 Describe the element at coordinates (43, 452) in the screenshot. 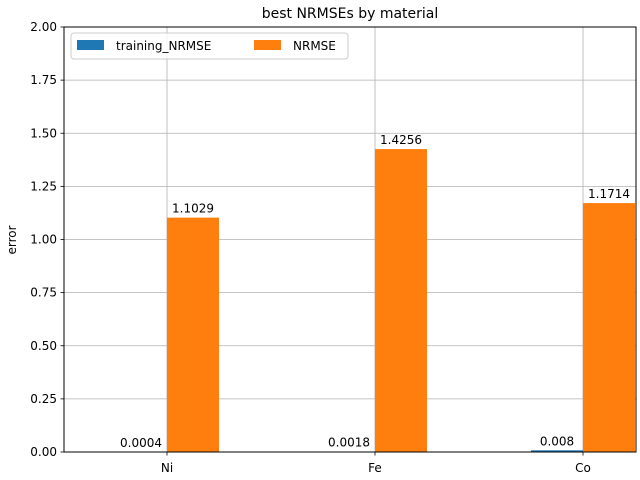

I see `y-tick-label: 0.00` at that location.